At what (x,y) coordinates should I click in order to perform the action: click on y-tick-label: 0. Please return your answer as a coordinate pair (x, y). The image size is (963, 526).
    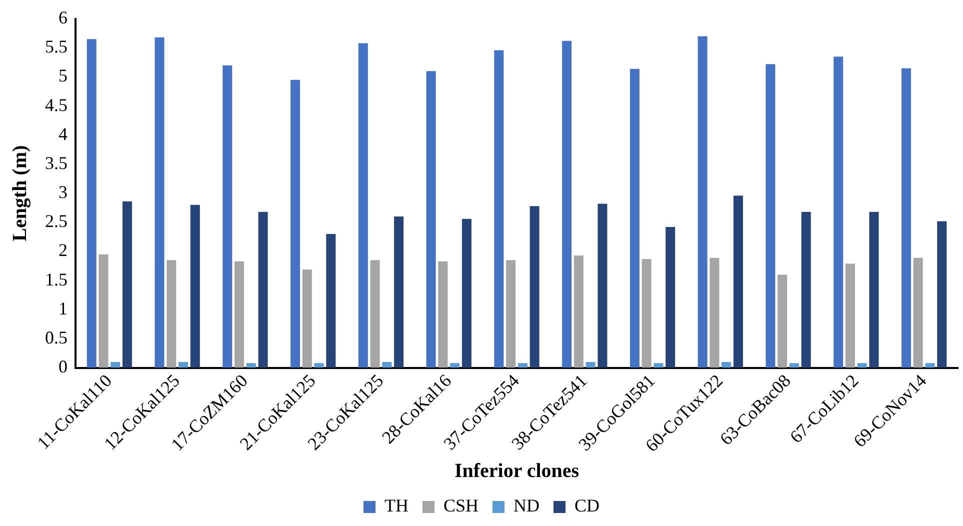
    Looking at the image, I should click on (63, 366).